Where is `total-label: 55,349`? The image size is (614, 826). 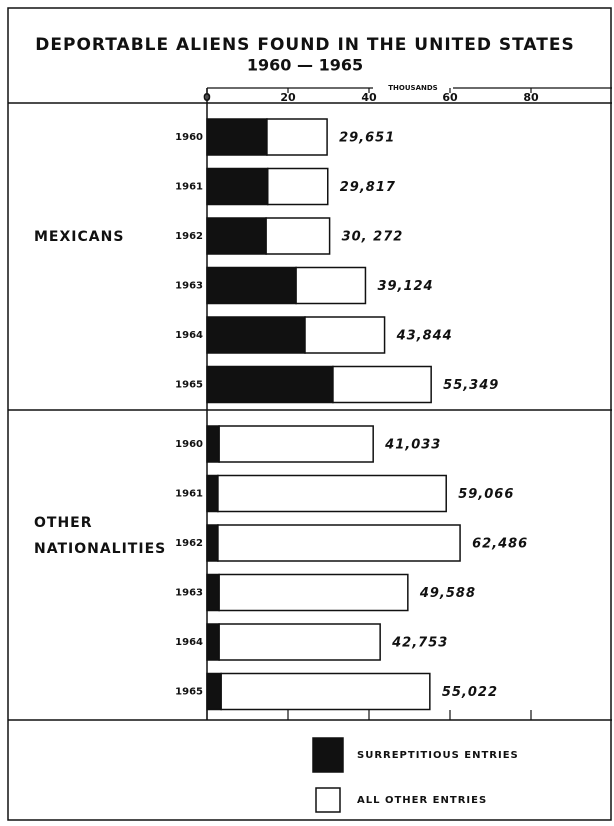
total-label: 55,349 is located at coordinates (471, 385).